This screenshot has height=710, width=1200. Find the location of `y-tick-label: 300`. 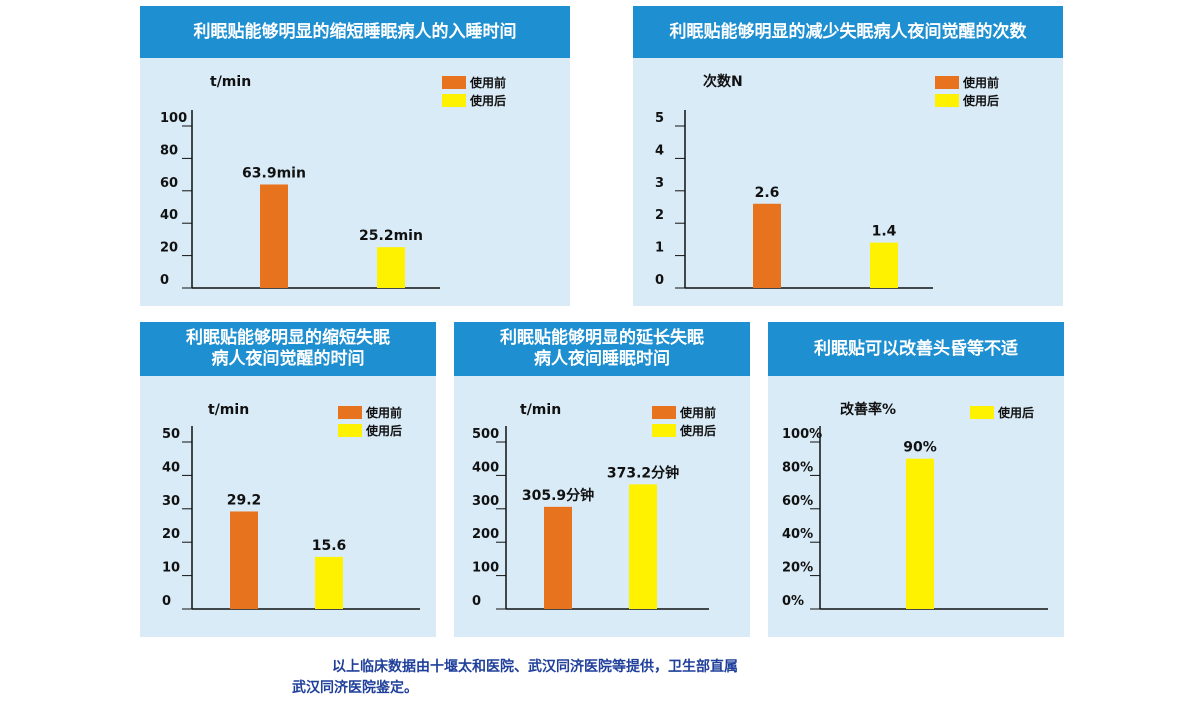

y-tick-label: 300 is located at coordinates (485, 501).